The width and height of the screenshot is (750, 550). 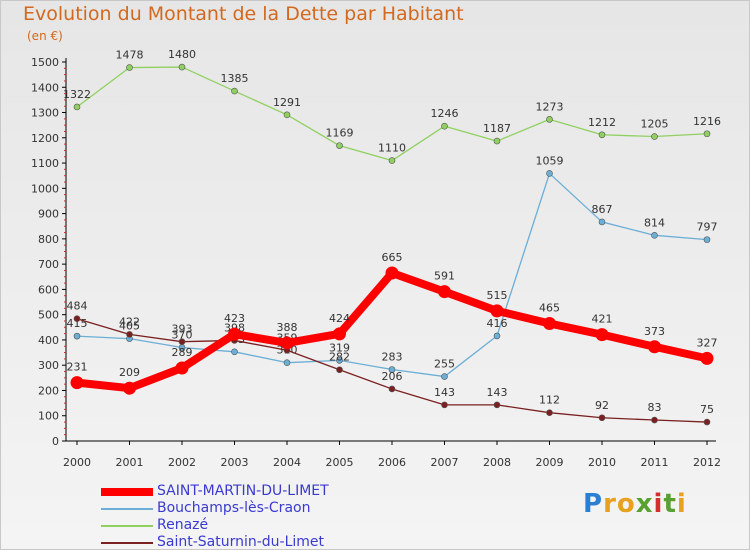 I want to click on y-tick-label: 1500, so click(x=45, y=62).